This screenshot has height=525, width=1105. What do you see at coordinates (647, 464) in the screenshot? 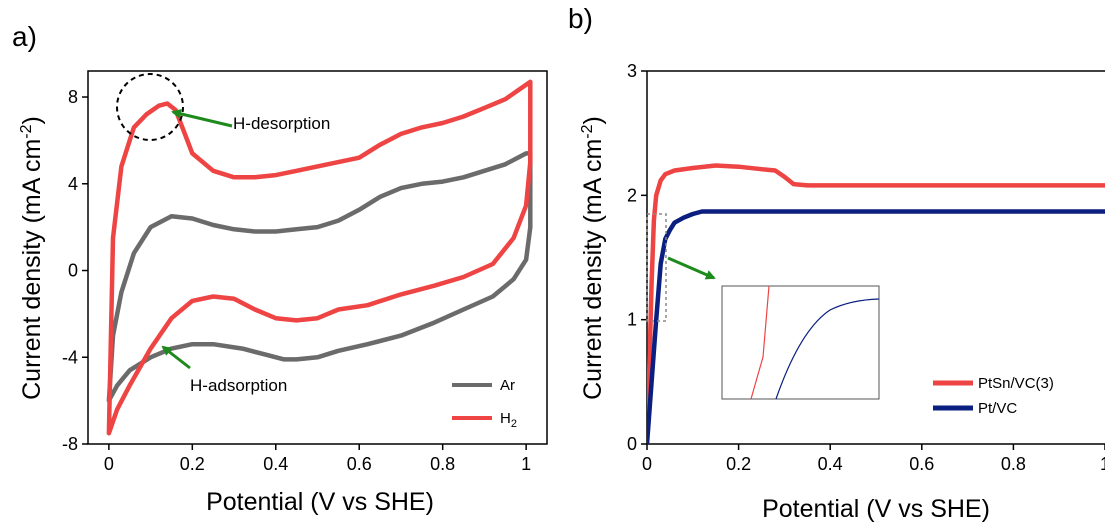
I see `panel-b-x-tick-label: 0` at bounding box center [647, 464].